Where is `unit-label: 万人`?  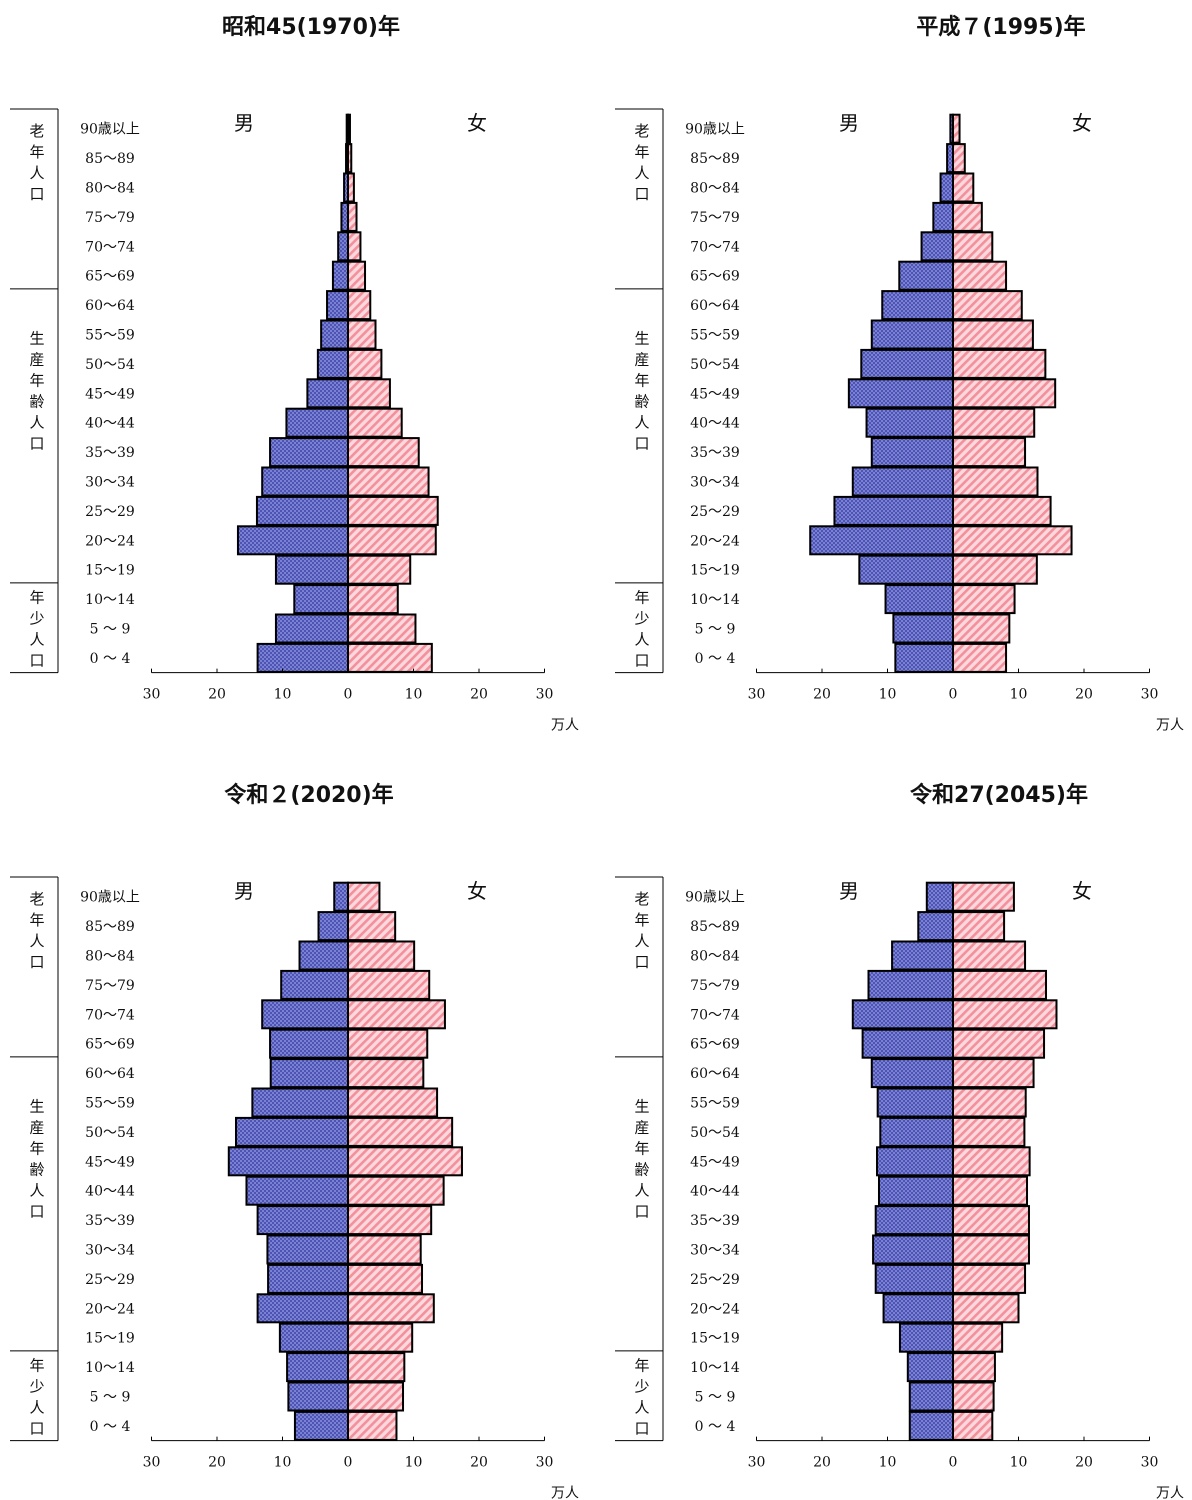
unit-label: 万人 is located at coordinates (565, 726).